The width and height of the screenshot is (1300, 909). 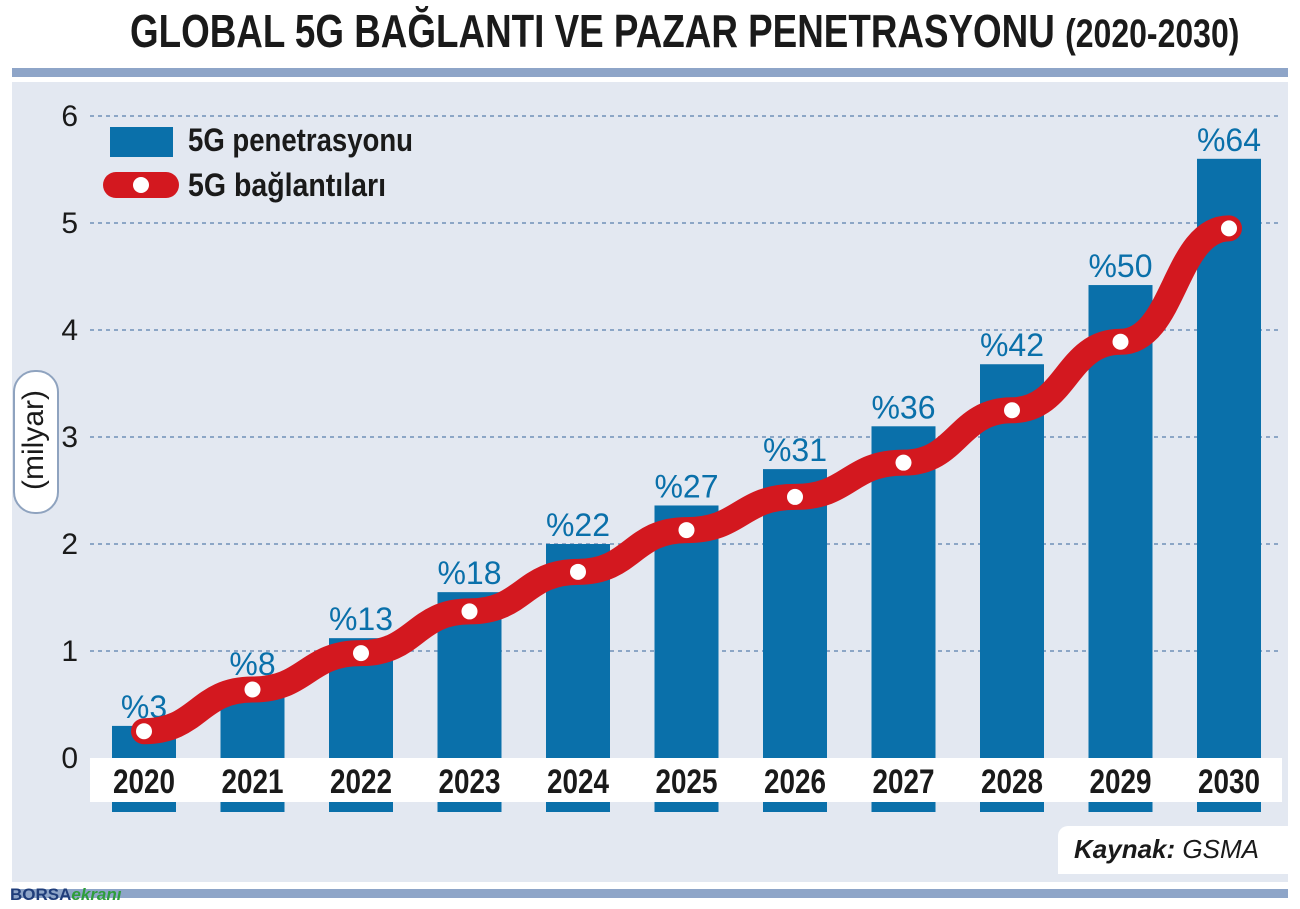 What do you see at coordinates (287, 185) in the screenshot?
I see `legend-line-label: 5G bağlantıları` at bounding box center [287, 185].